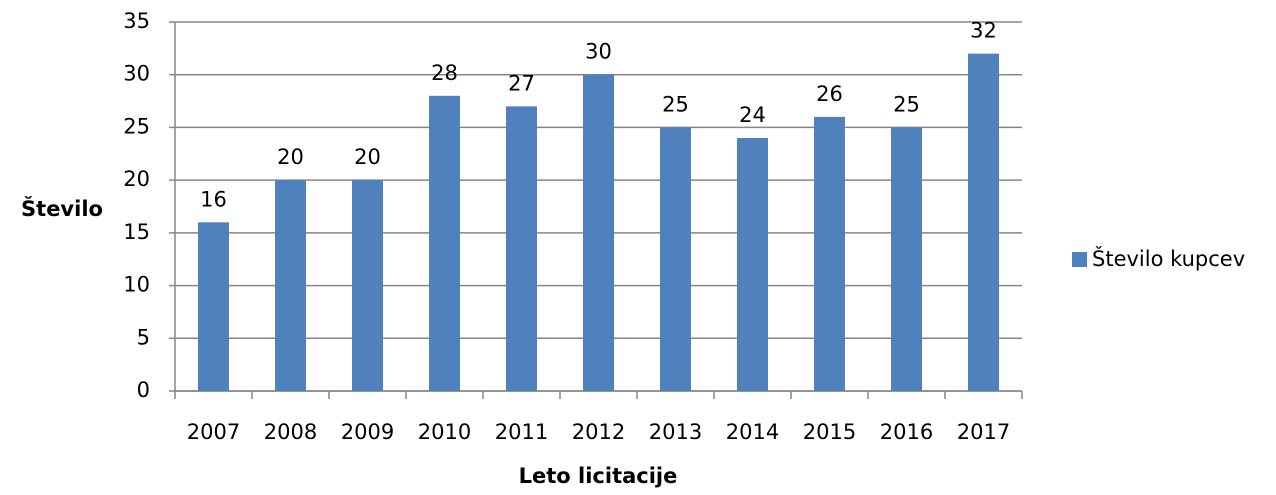  What do you see at coordinates (598, 432) in the screenshot?
I see `x-tick-label: 2012` at bounding box center [598, 432].